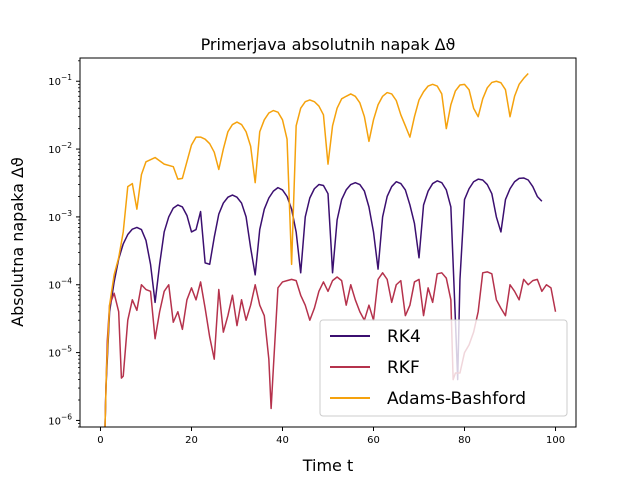 The width and height of the screenshot is (640, 480). I want to click on x-axis-label: Time t, so click(328, 465).